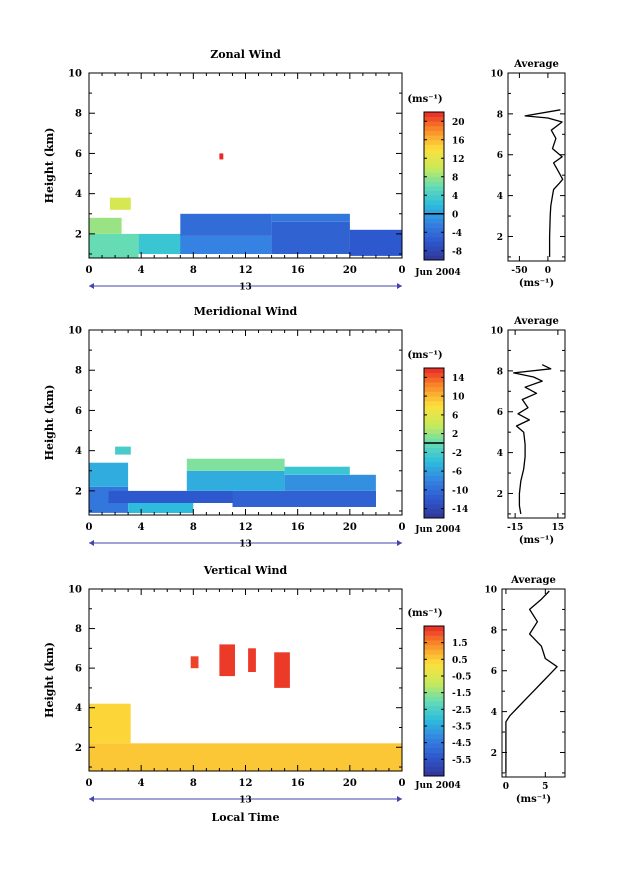 The height and width of the screenshot is (873, 617). Describe the element at coordinates (350, 527) in the screenshot. I see `x-tick-label: 20` at that location.